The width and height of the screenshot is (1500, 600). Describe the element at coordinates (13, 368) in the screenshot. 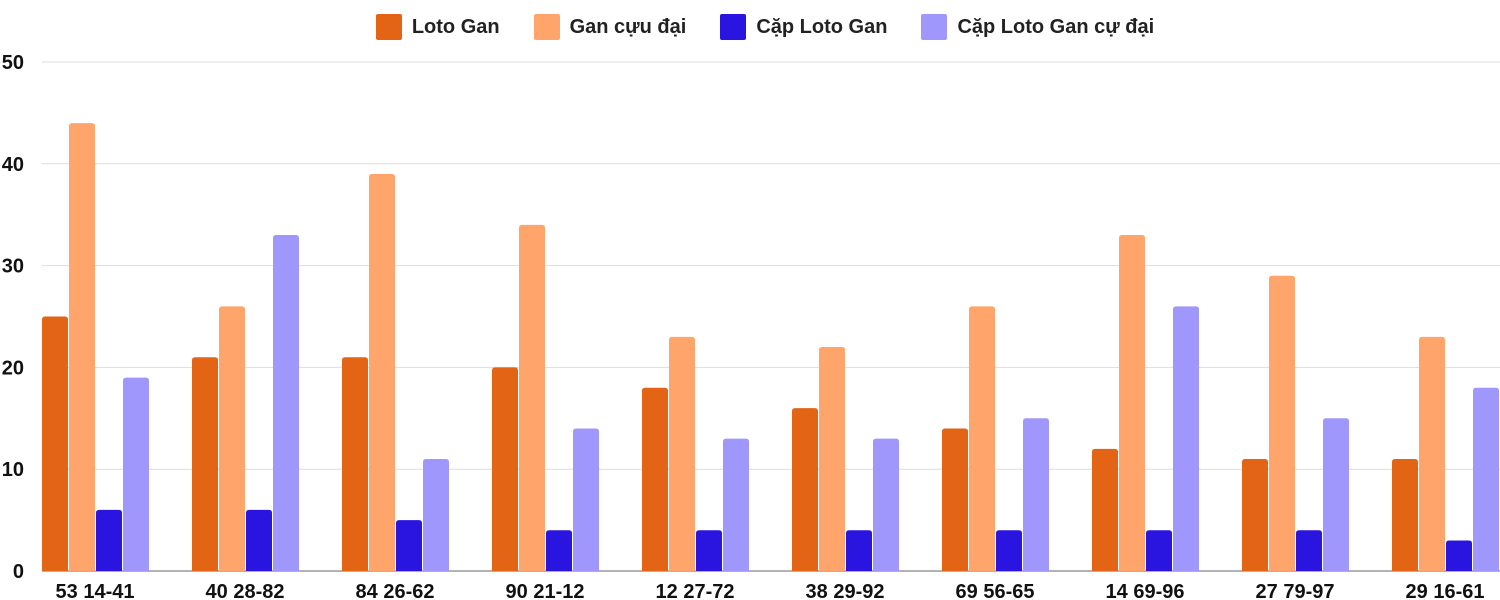

I see `y-tick-label: 20` at that location.